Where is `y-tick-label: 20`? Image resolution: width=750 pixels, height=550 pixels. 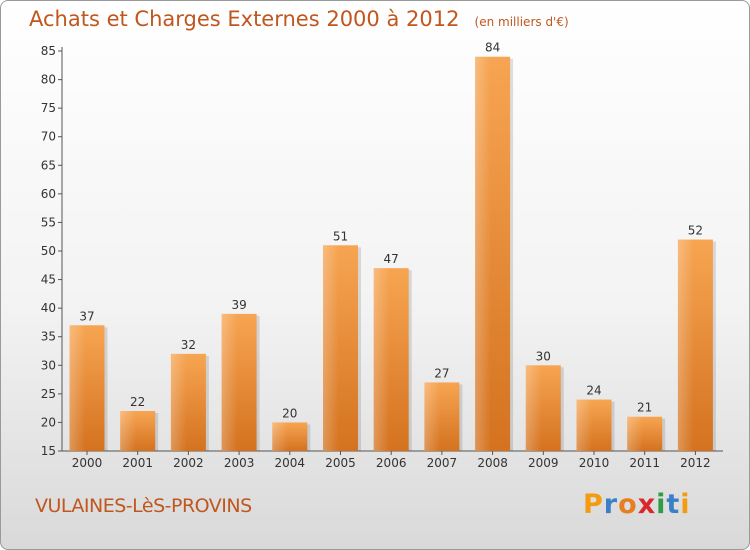
y-tick-label: 20 is located at coordinates (48, 422).